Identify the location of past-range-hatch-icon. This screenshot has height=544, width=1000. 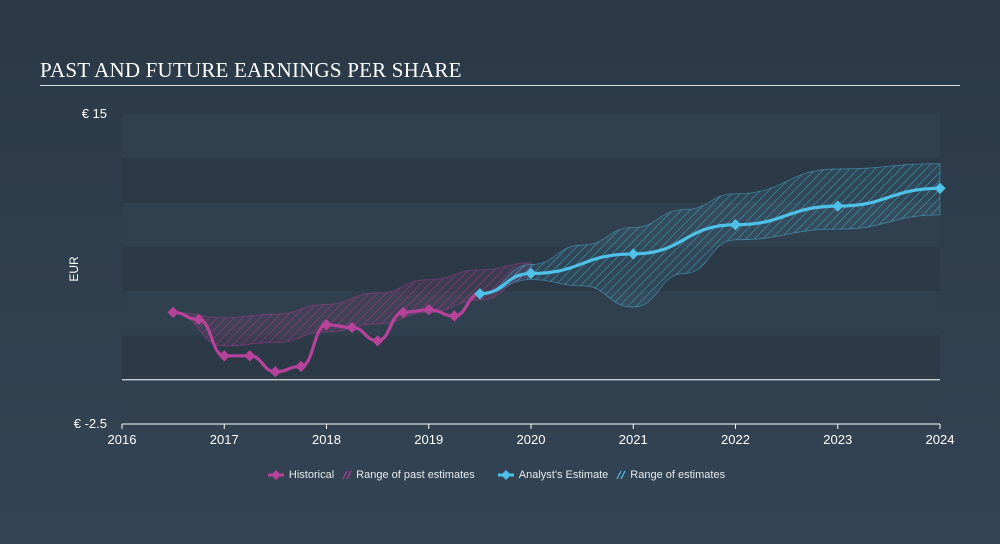
(347, 475).